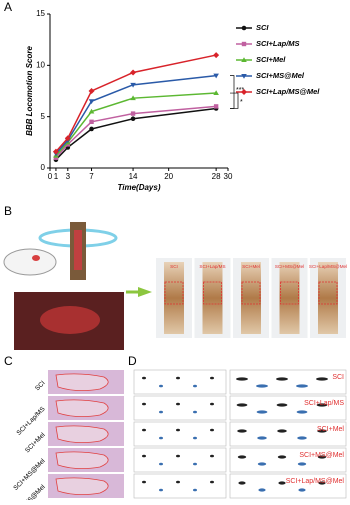  I want to click on y-tick-label: 0, so click(43, 167).